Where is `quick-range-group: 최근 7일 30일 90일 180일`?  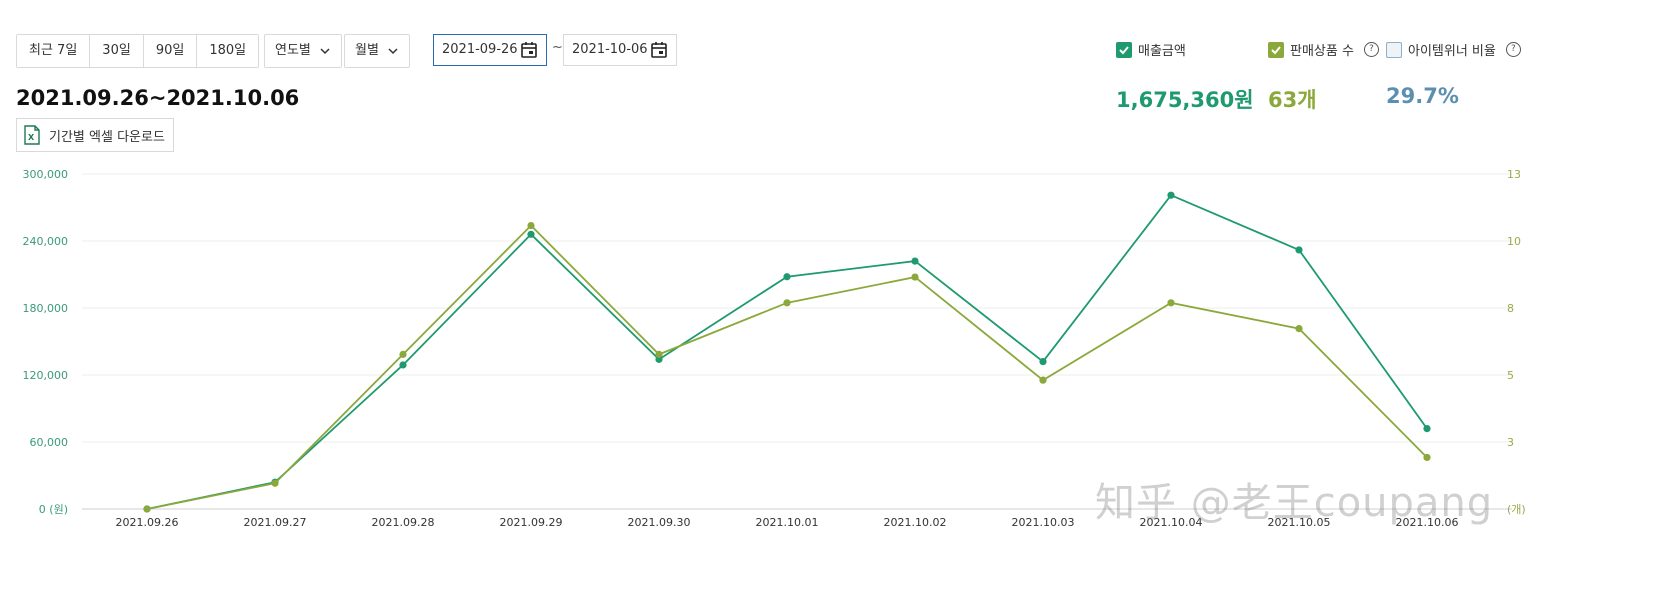
quick-range-group: 최근 7일 30일 90일 180일 is located at coordinates (138, 51).